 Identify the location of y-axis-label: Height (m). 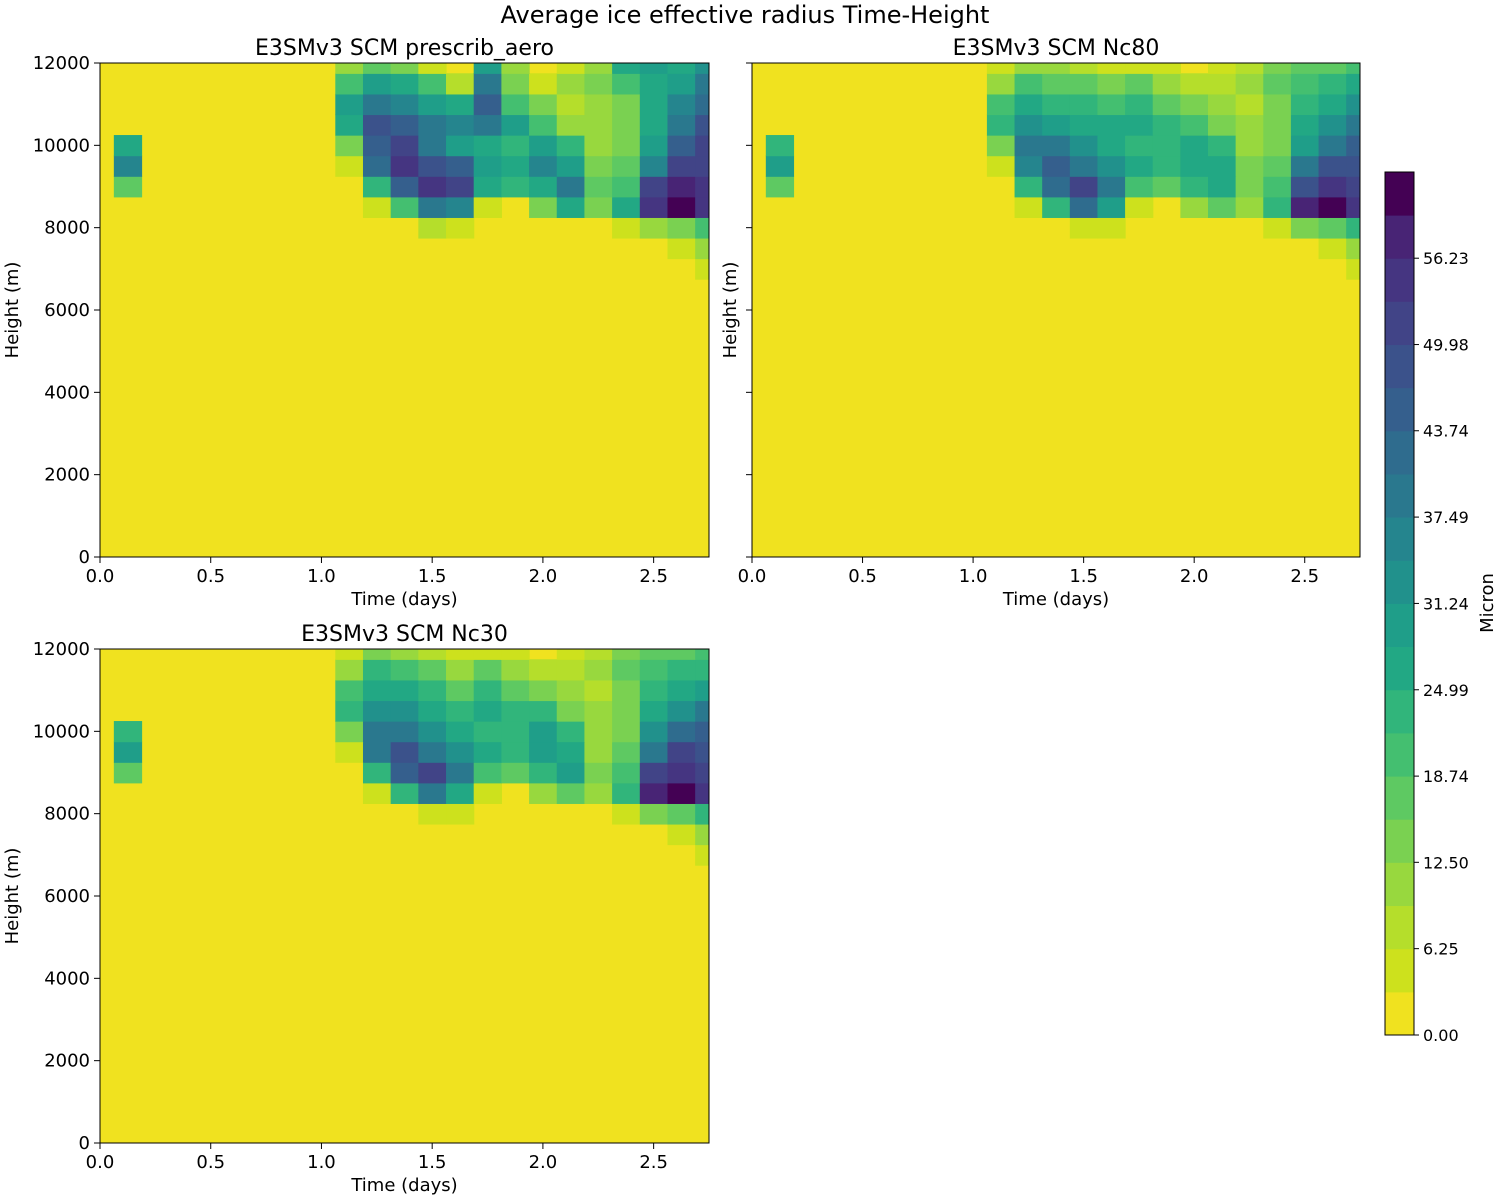
(12, 896).